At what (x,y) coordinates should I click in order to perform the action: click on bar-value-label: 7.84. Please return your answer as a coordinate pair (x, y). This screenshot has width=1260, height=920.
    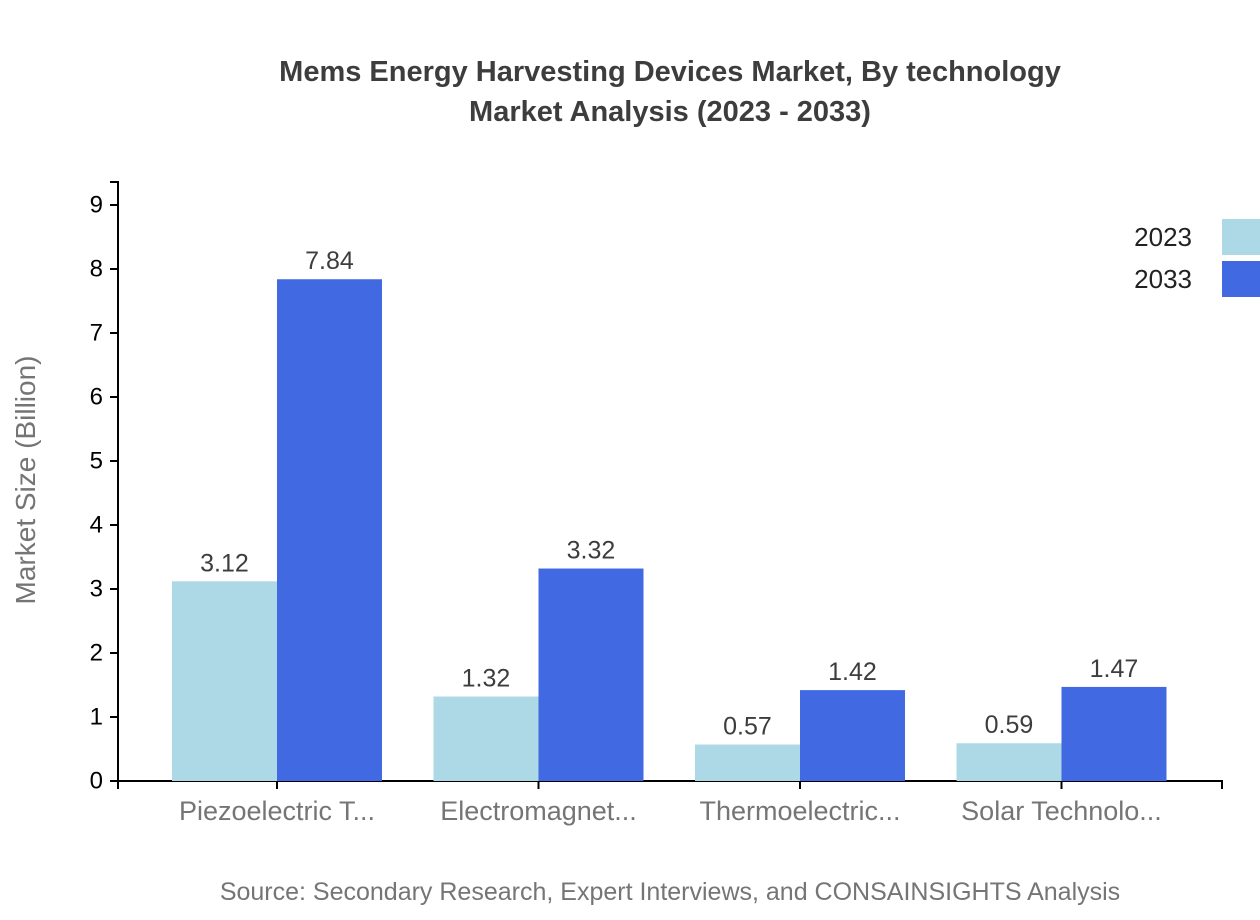
    Looking at the image, I should click on (329, 261).